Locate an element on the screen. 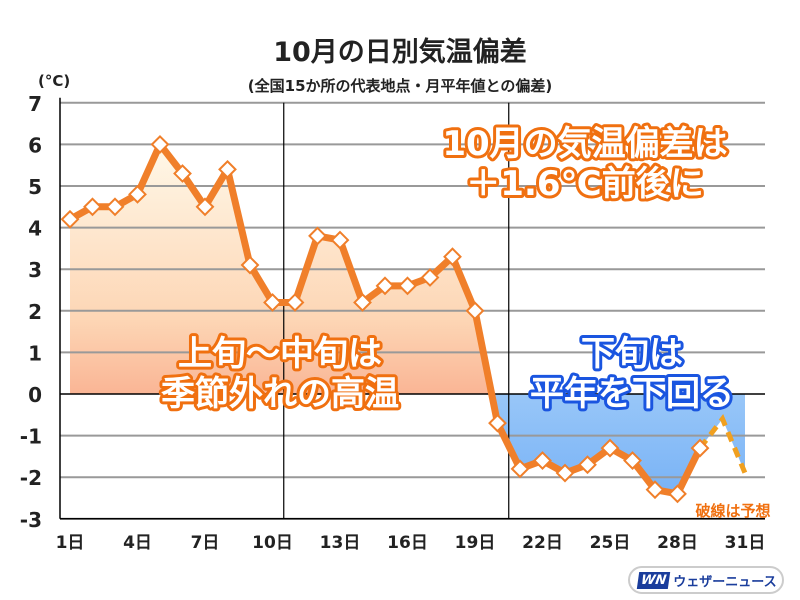 The image size is (800, 600). wn-logo-mark: WN is located at coordinates (653, 580).